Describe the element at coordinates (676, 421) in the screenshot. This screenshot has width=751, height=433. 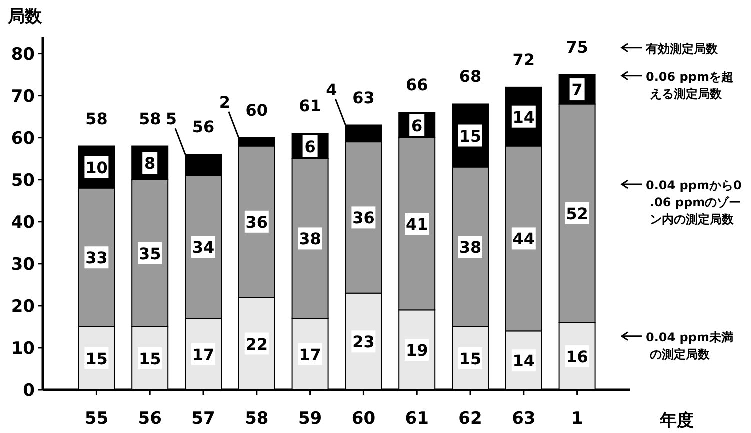
I see `x-axis-title: 年度` at that location.